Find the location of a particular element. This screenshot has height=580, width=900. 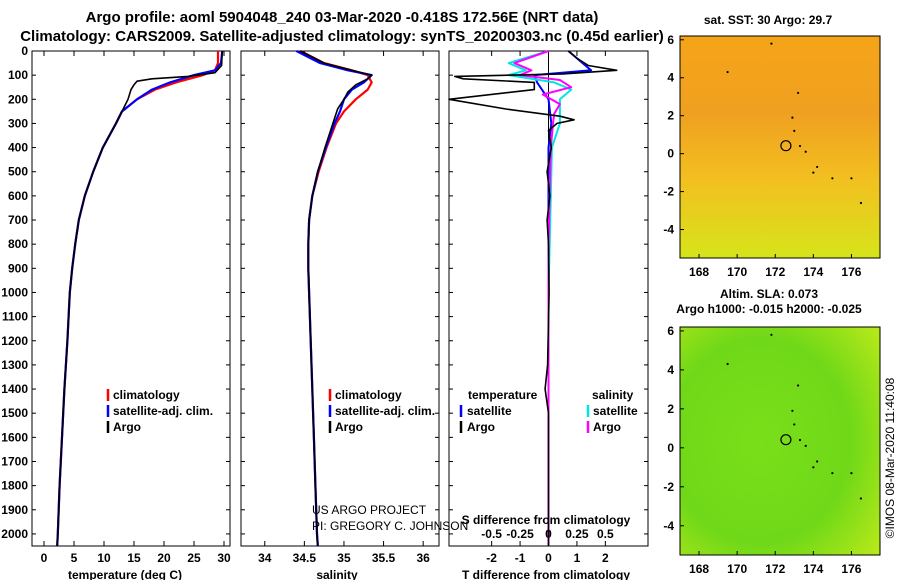

depth-tick-label: 200 is located at coordinates (18, 99).